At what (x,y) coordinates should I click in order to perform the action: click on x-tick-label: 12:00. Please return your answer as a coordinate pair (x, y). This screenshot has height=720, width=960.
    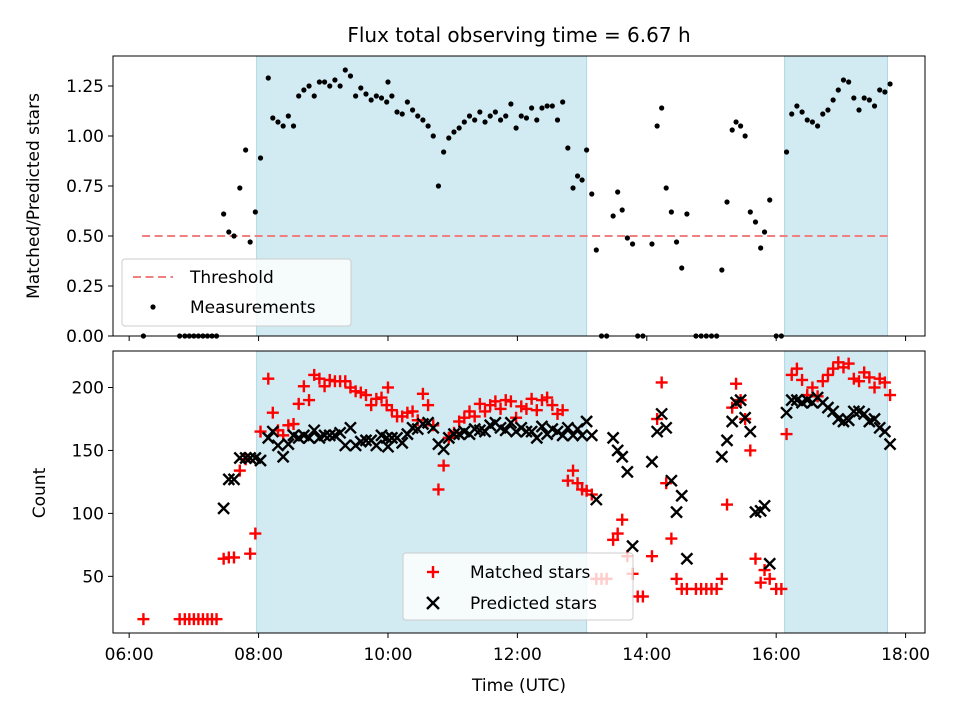
    Looking at the image, I should click on (517, 655).